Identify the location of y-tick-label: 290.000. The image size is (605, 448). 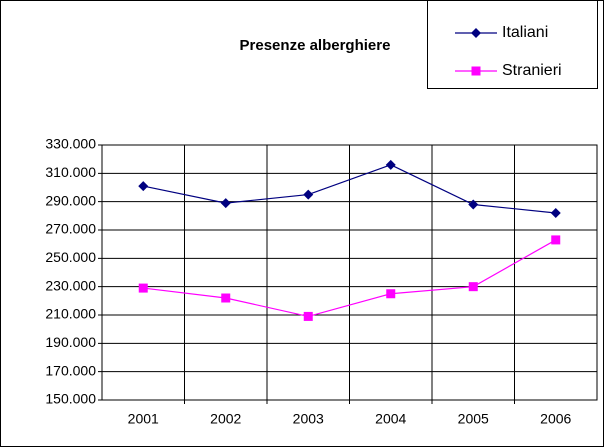
(70, 200).